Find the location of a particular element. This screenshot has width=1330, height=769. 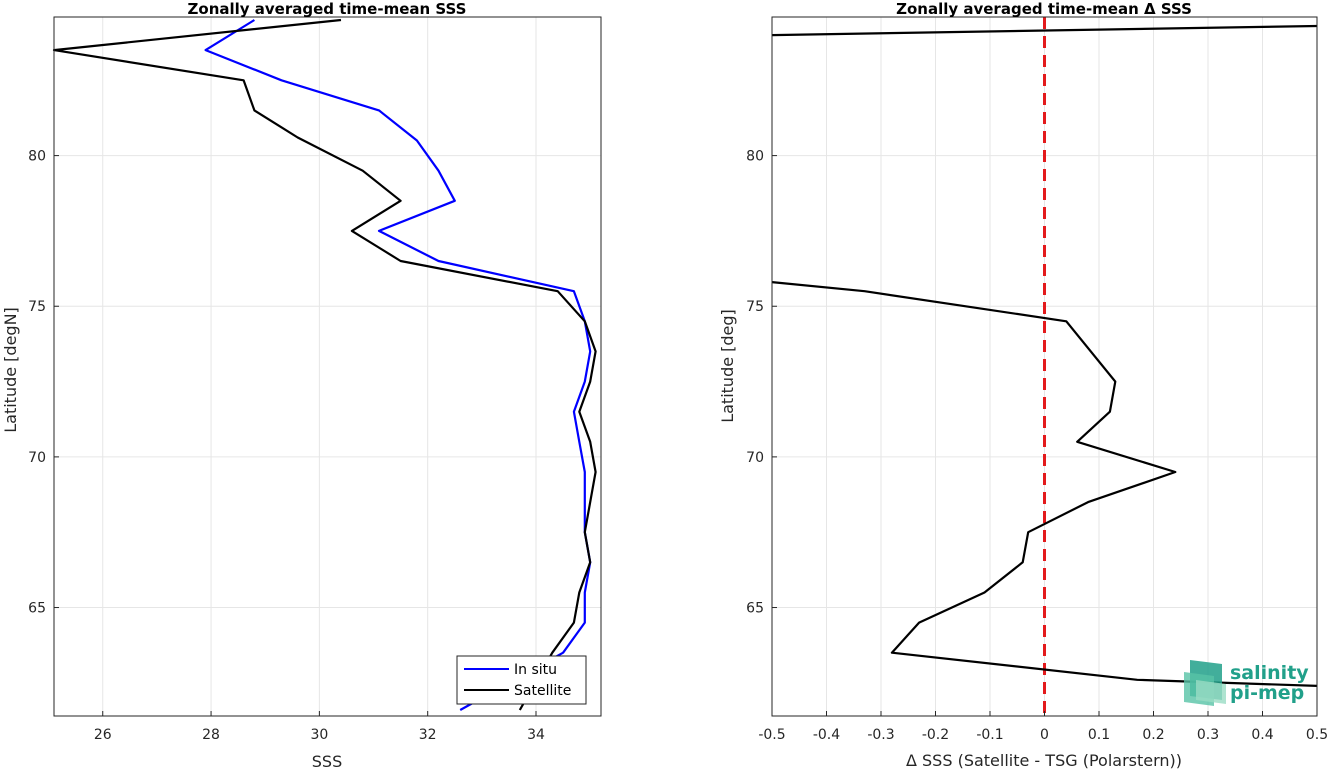

x-tick-label: 30 is located at coordinates (319, 735).